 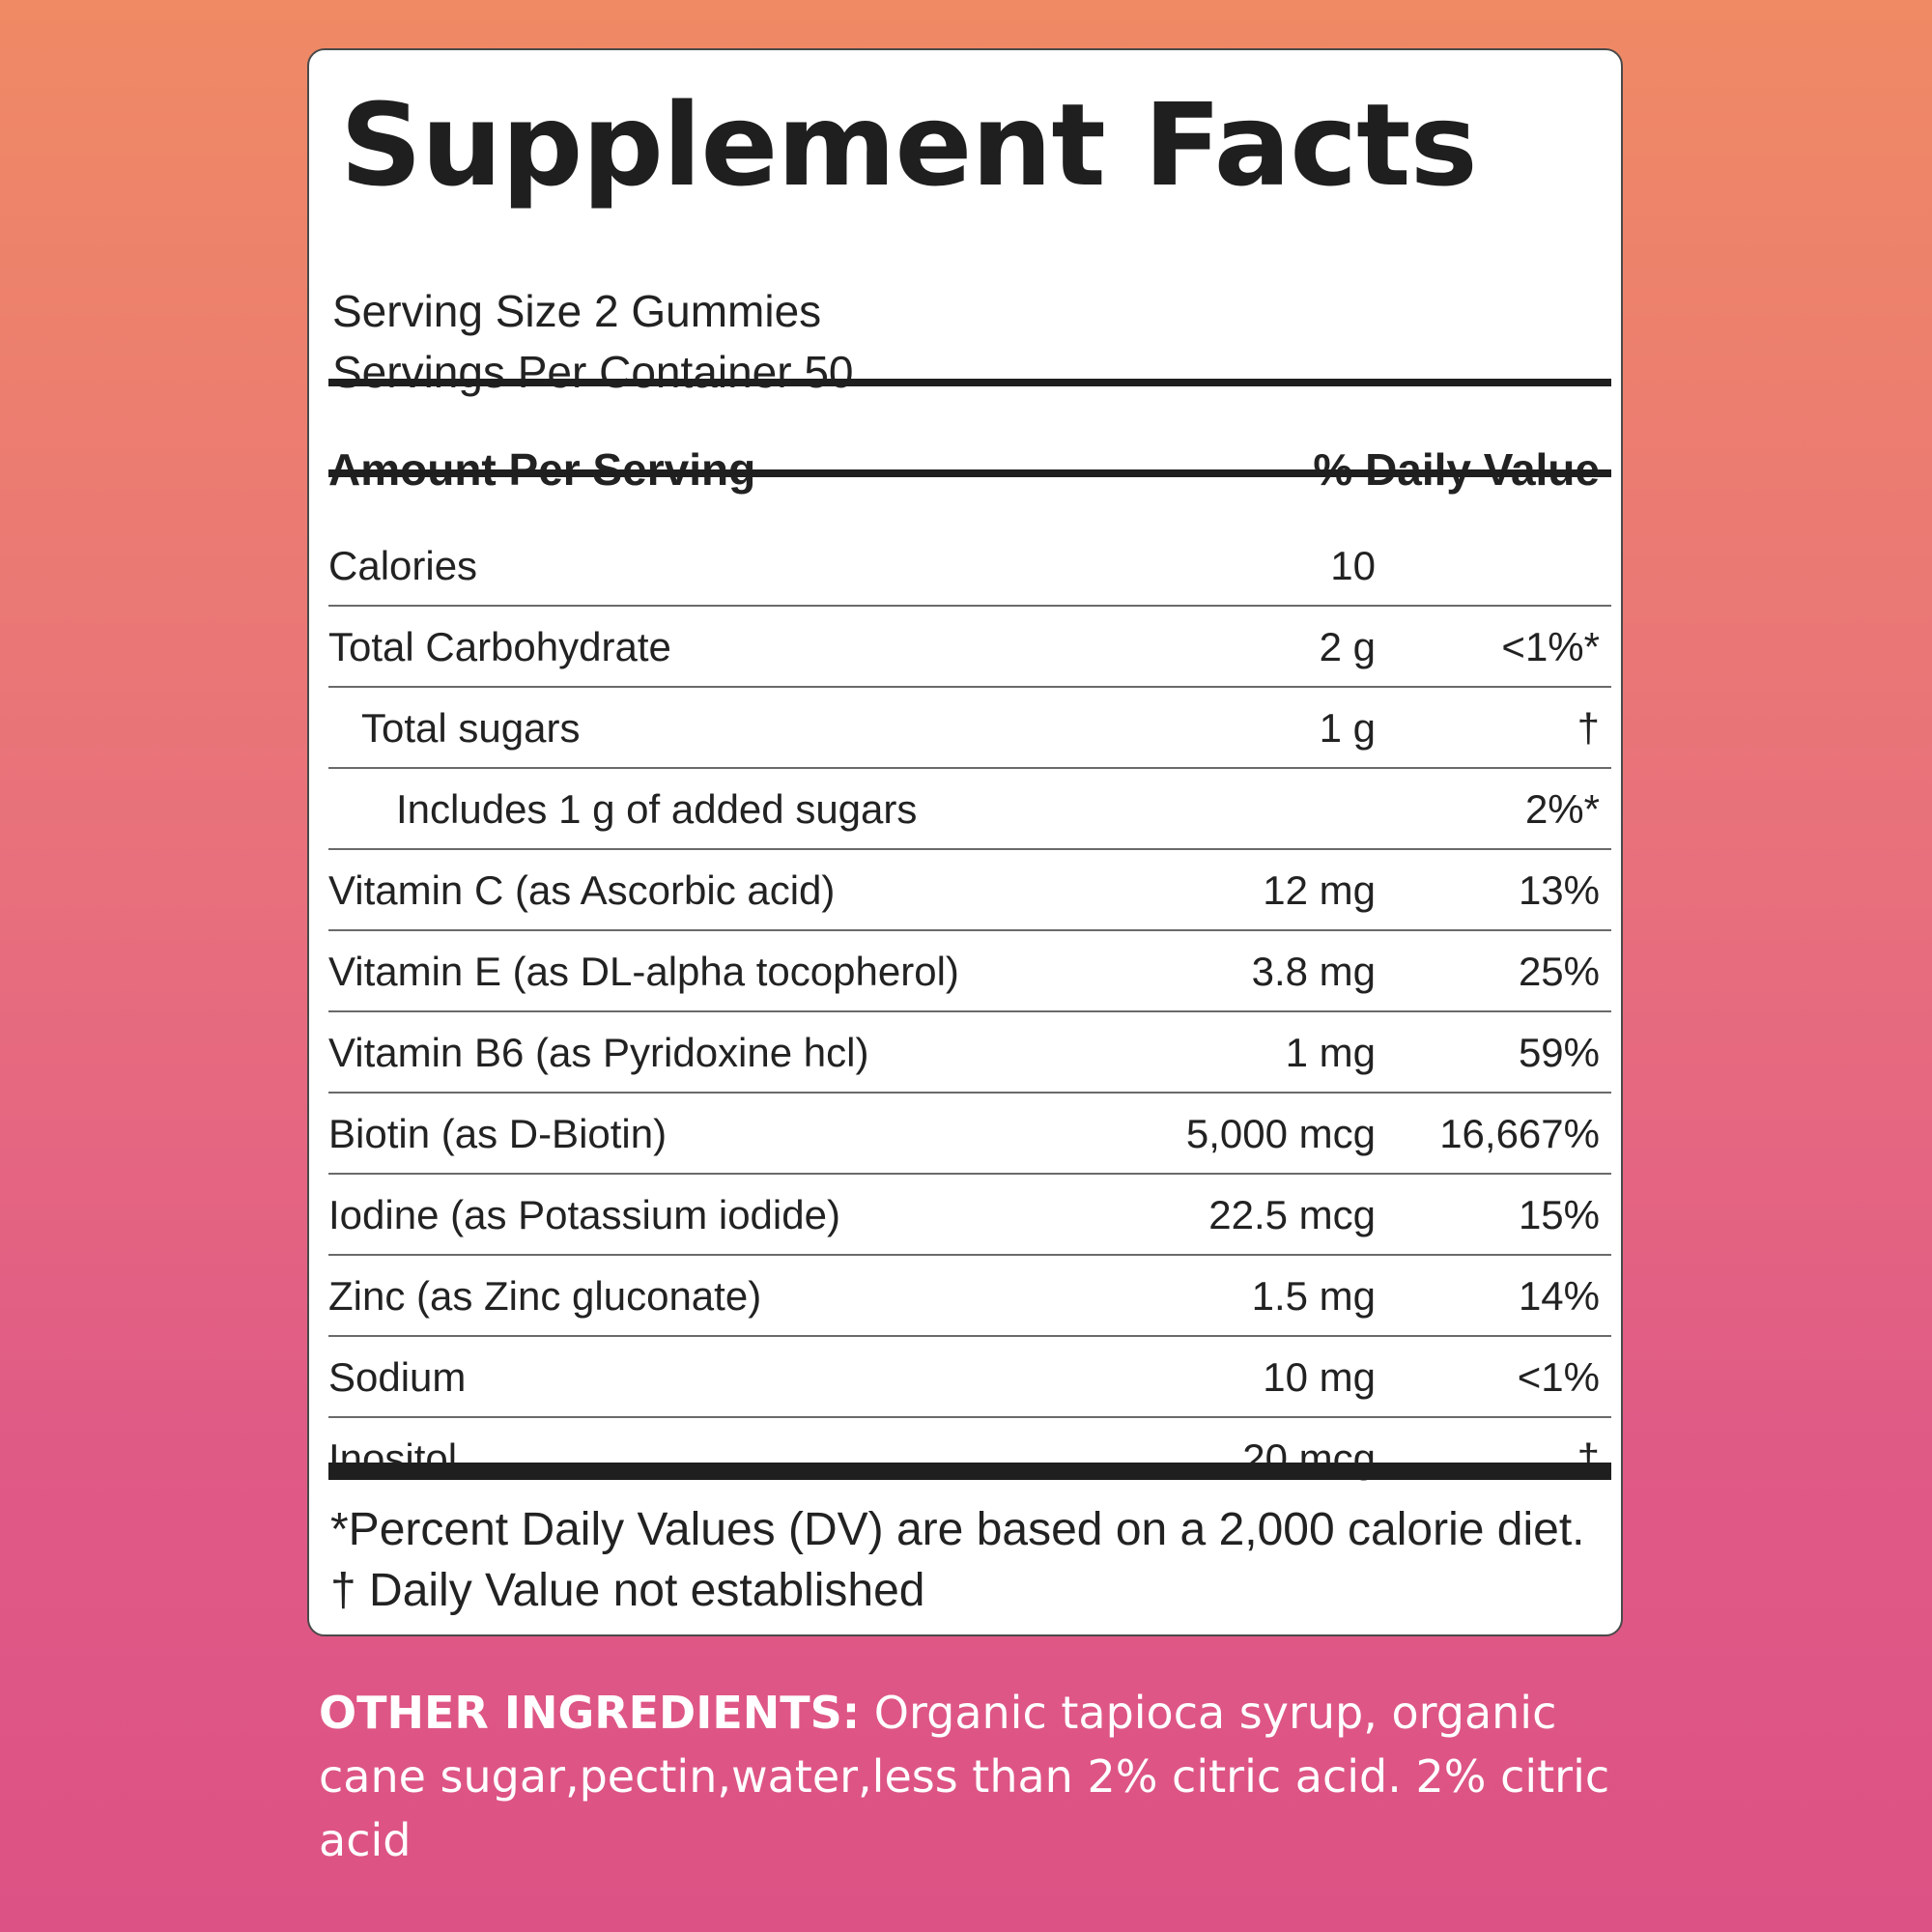 What do you see at coordinates (969, 728) in the screenshot?
I see `nutrient-row: Total sugars 1 g †` at bounding box center [969, 728].